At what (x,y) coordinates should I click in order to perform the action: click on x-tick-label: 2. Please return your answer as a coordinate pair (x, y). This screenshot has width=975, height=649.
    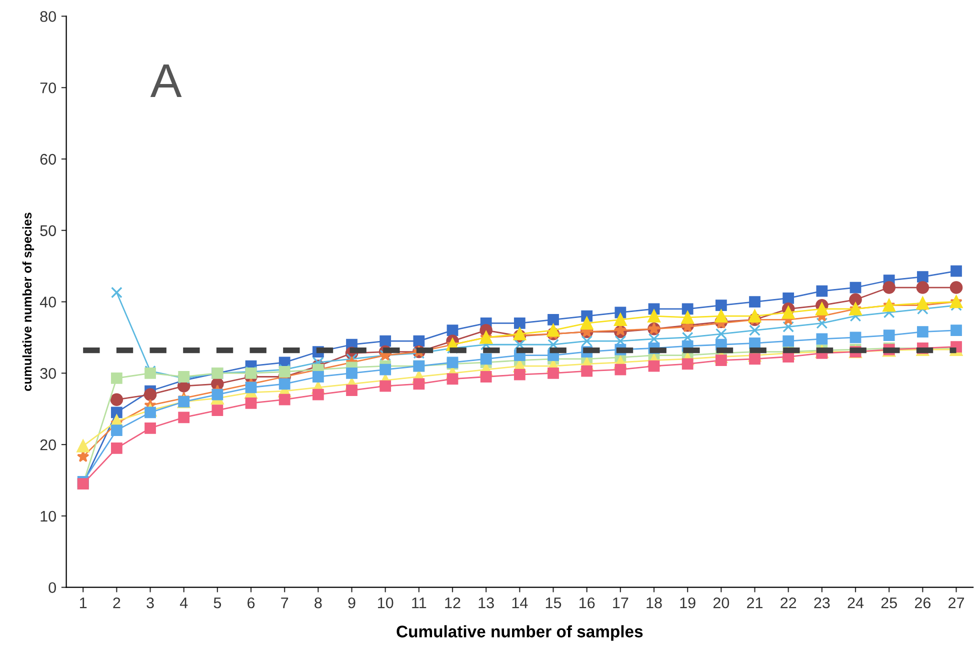
    Looking at the image, I should click on (116, 602).